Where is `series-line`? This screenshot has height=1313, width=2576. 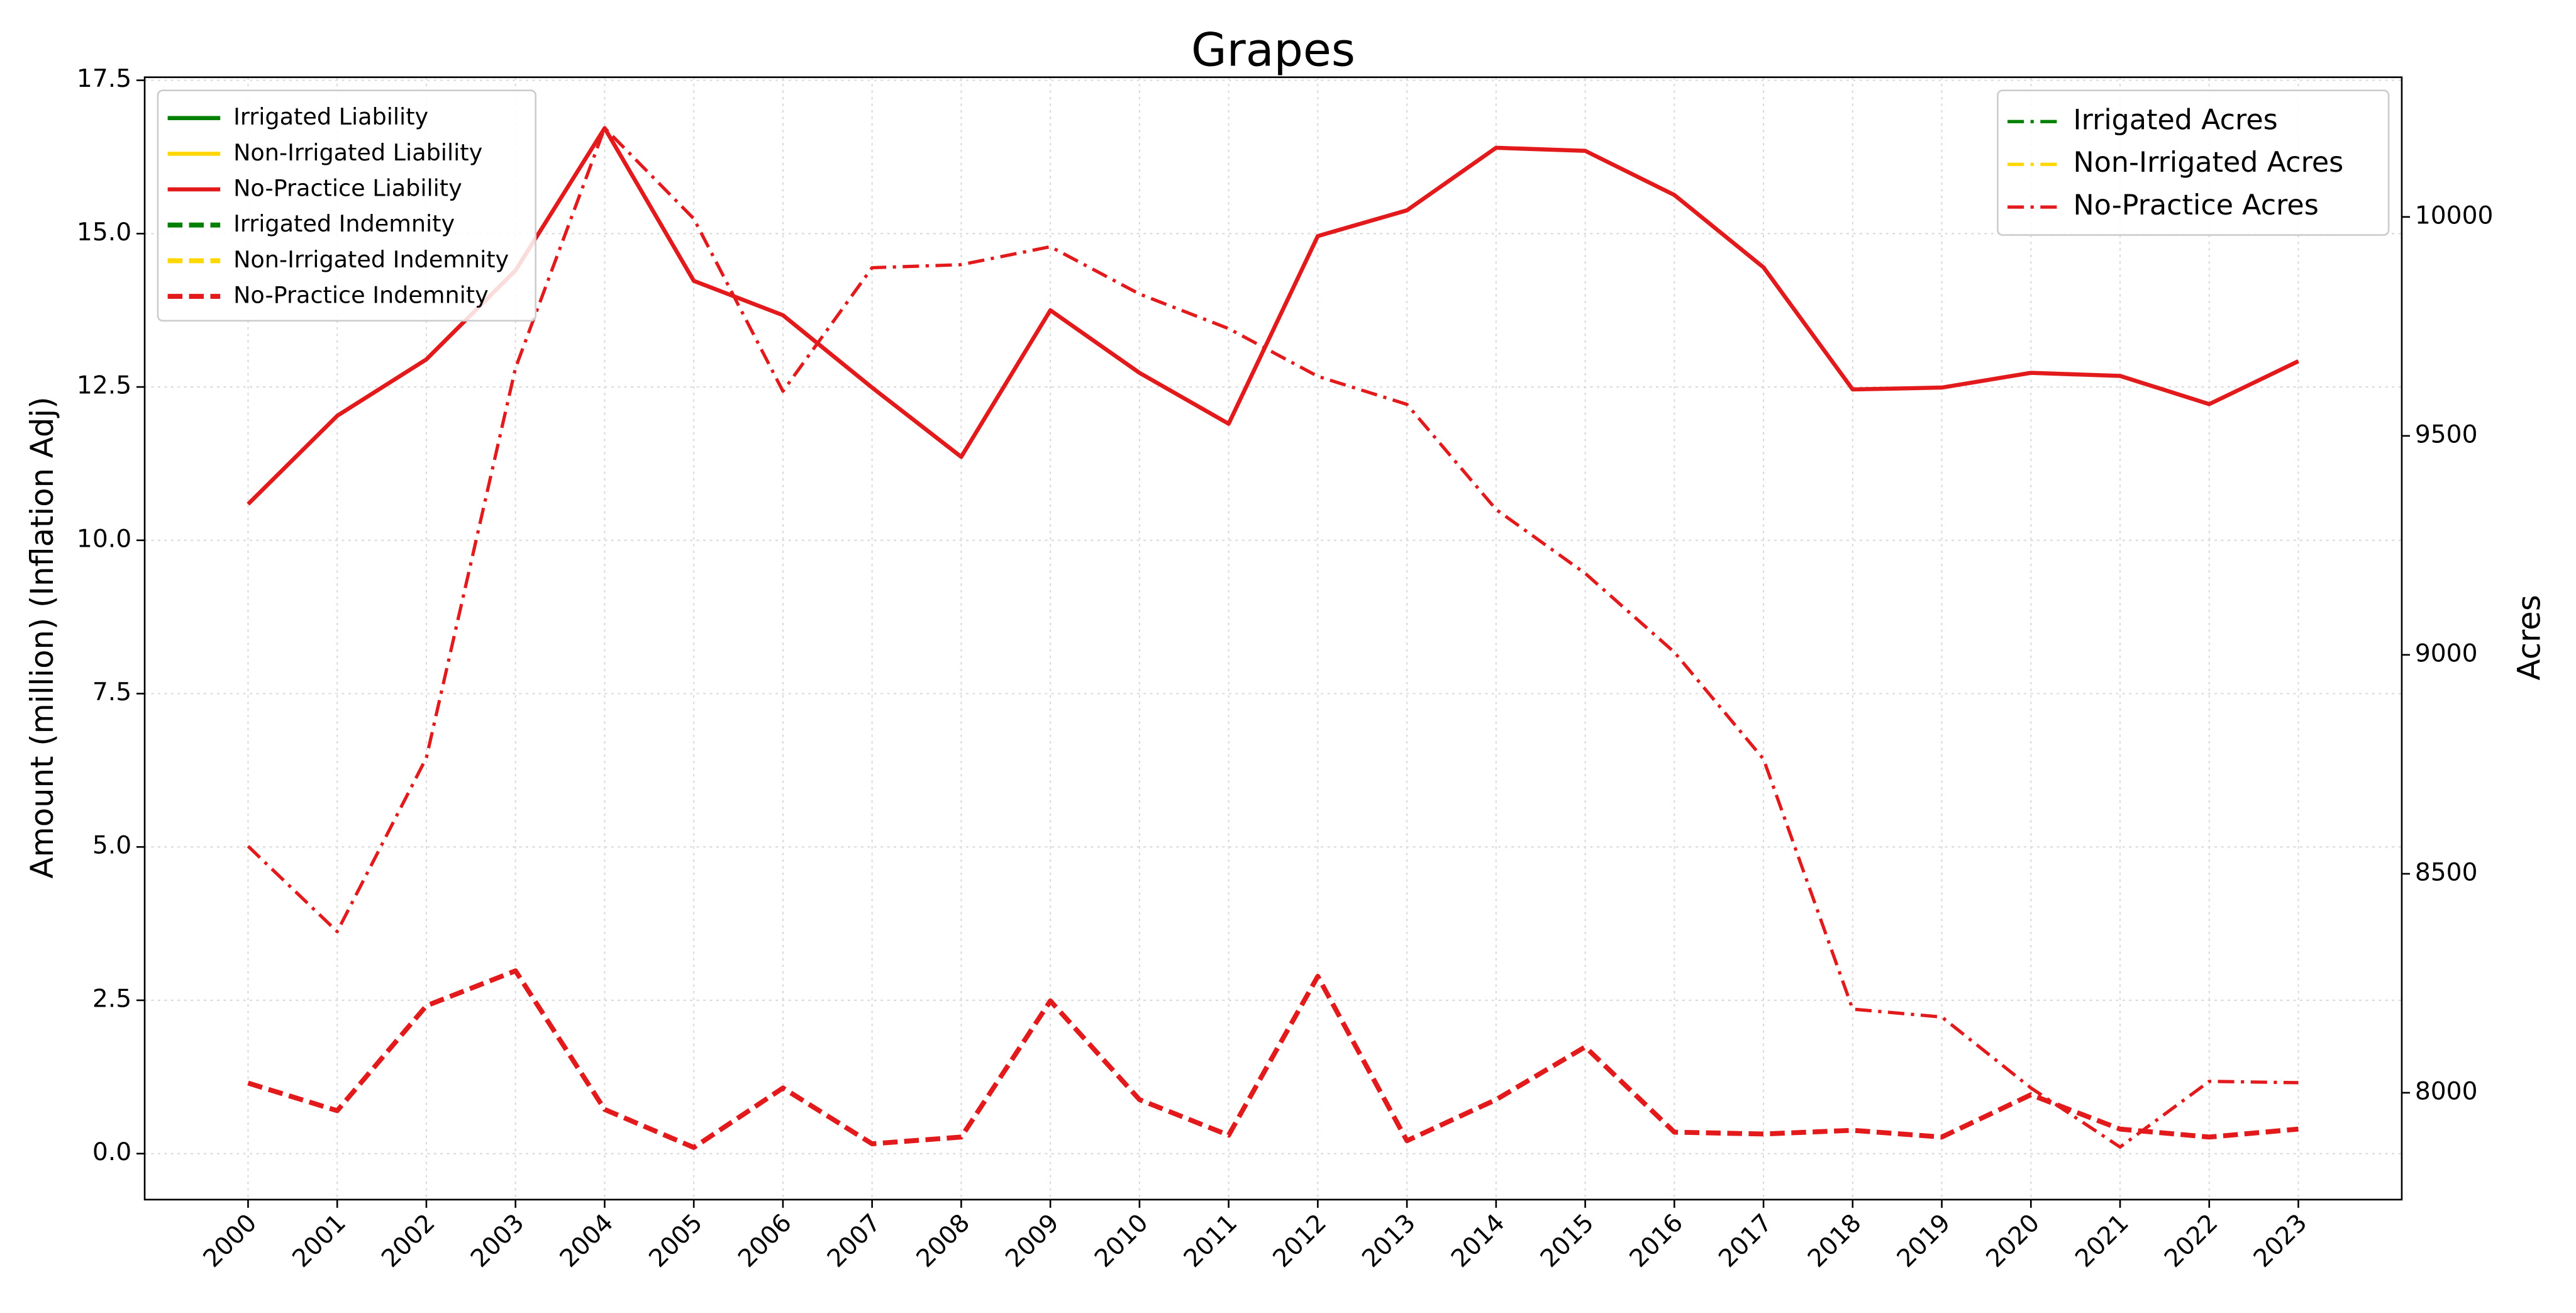
series-line is located at coordinates (1273, 1059).